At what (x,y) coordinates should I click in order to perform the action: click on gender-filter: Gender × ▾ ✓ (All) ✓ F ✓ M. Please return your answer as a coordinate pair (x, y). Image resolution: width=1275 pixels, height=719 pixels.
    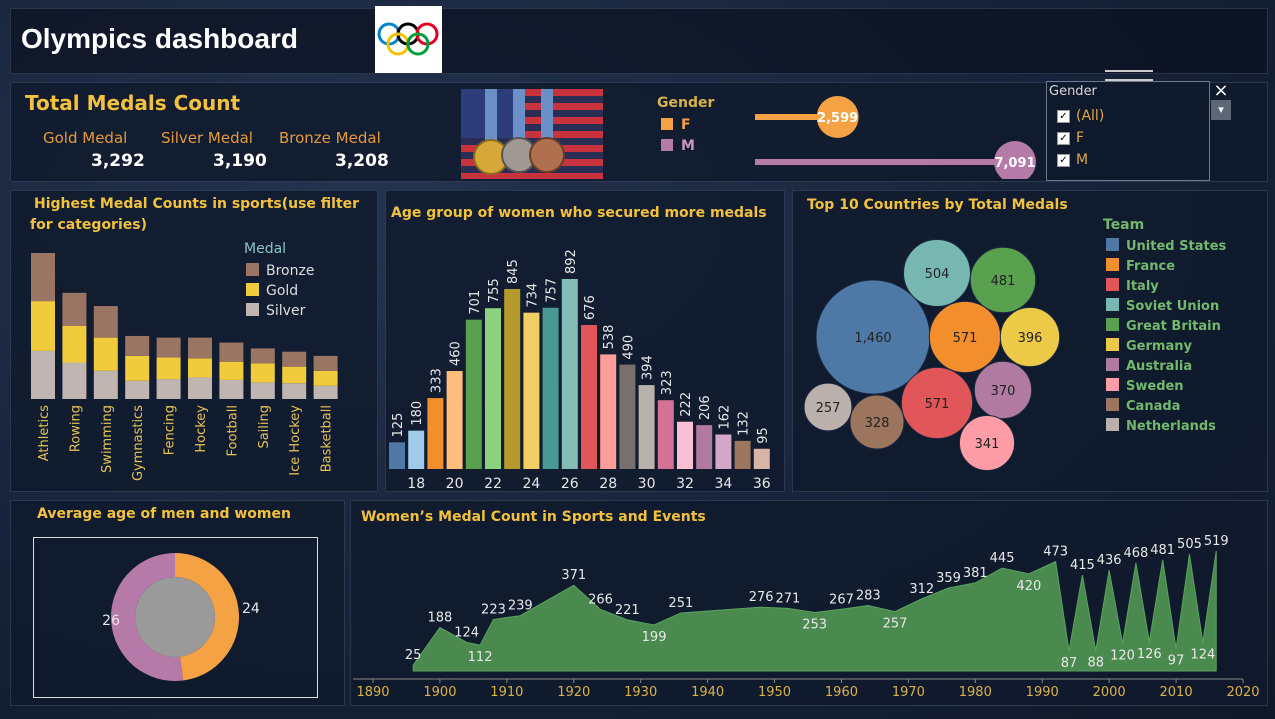
    Looking at the image, I should click on (1138, 130).